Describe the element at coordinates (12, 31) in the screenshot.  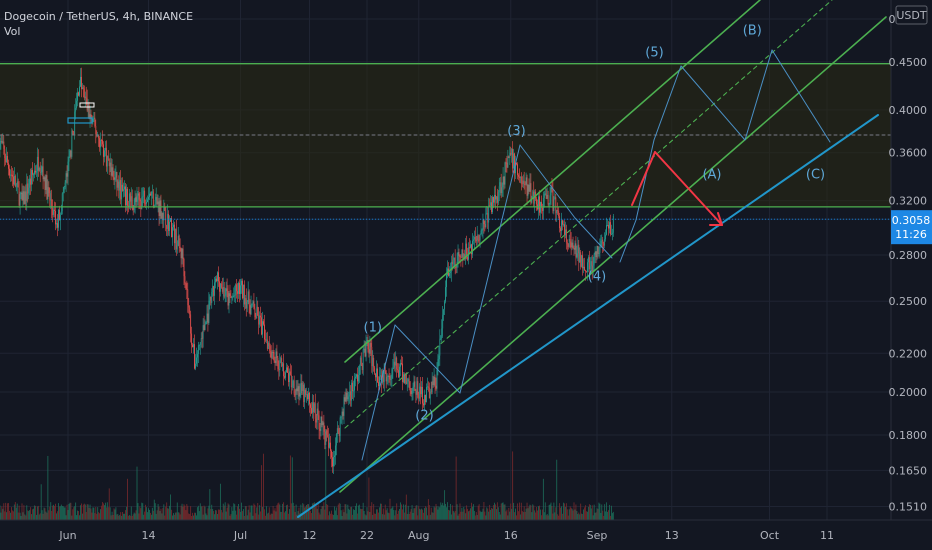
I see `volume-legend: Vol` at that location.